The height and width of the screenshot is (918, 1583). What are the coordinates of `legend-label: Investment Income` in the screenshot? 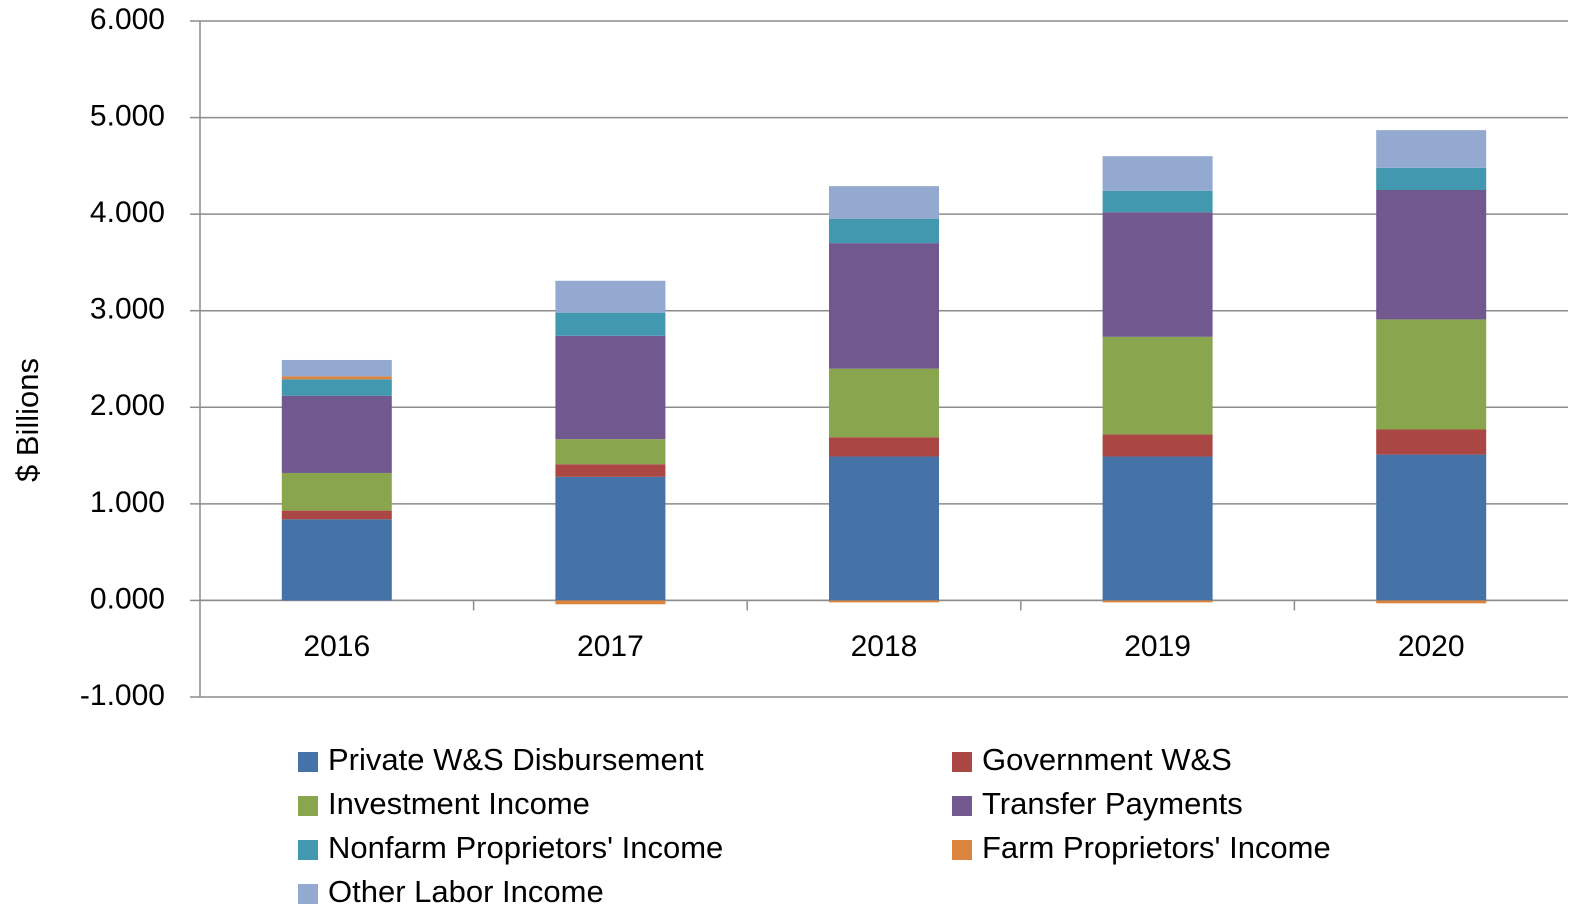 It's located at (459, 803).